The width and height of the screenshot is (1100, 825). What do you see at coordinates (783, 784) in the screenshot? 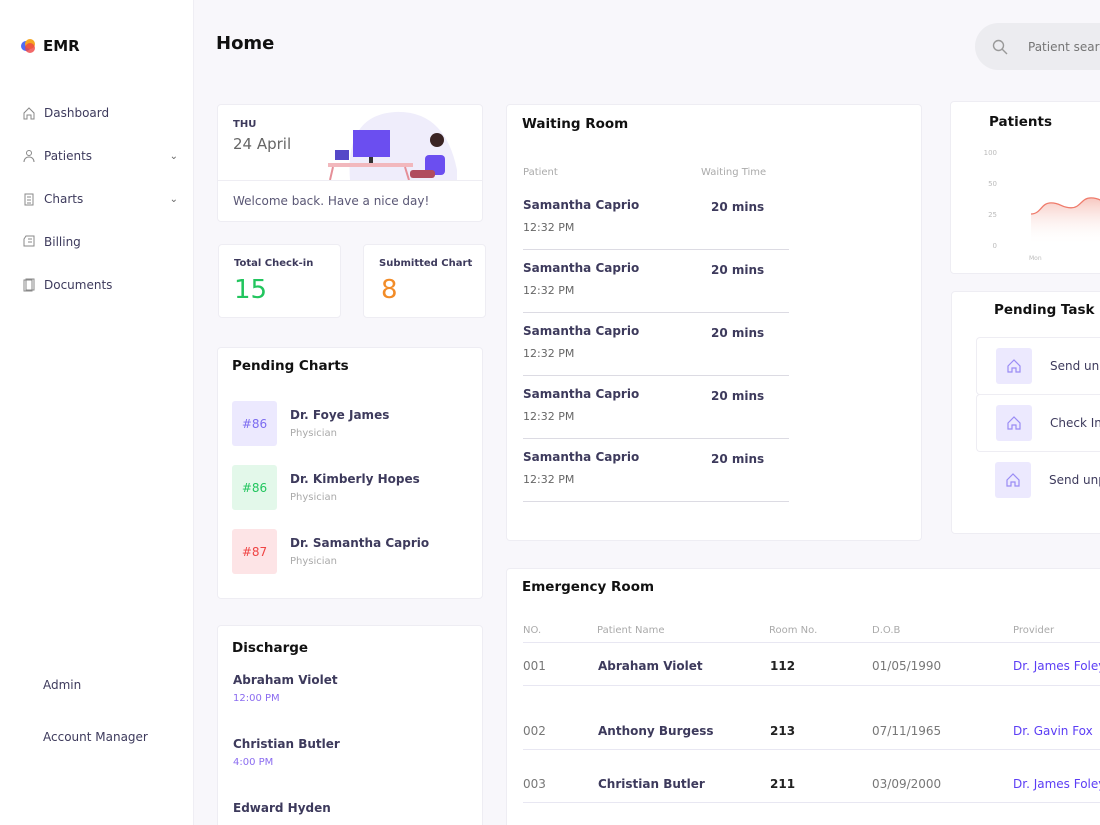
I see `room-number: 211` at bounding box center [783, 784].